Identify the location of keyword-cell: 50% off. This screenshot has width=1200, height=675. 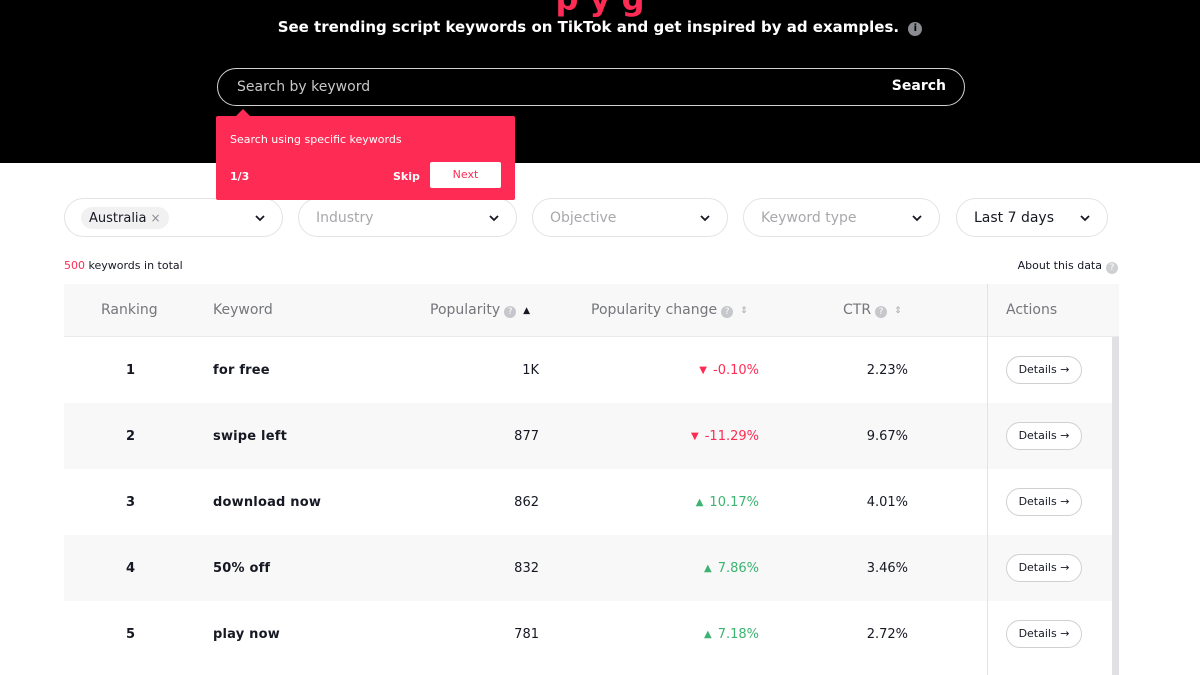
(242, 568).